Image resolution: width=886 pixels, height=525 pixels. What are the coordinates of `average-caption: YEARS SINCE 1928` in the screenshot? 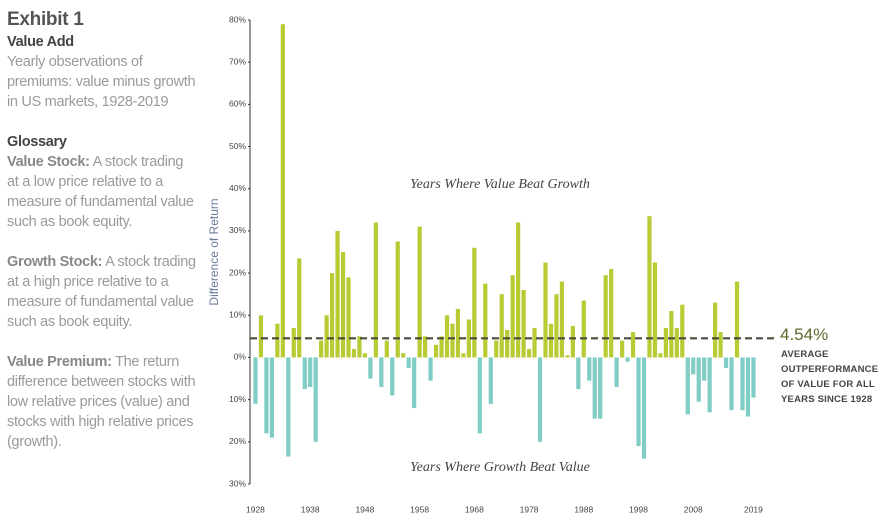 It's located at (826, 399).